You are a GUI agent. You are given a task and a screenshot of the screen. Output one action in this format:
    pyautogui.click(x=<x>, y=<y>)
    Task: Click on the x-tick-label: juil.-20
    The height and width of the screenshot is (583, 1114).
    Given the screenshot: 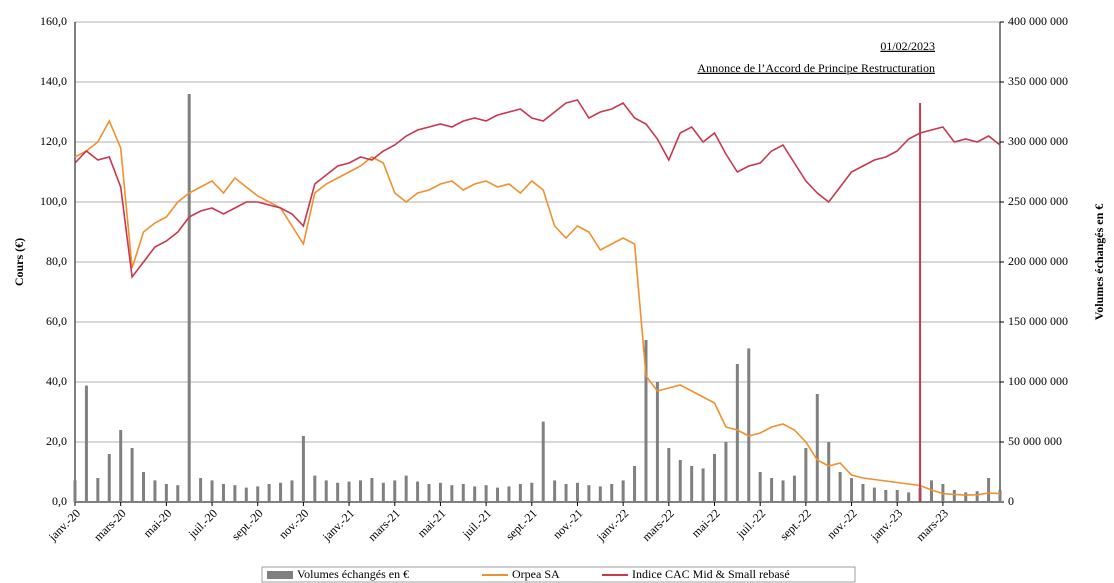 What is the action you would take?
    pyautogui.click(x=202, y=523)
    